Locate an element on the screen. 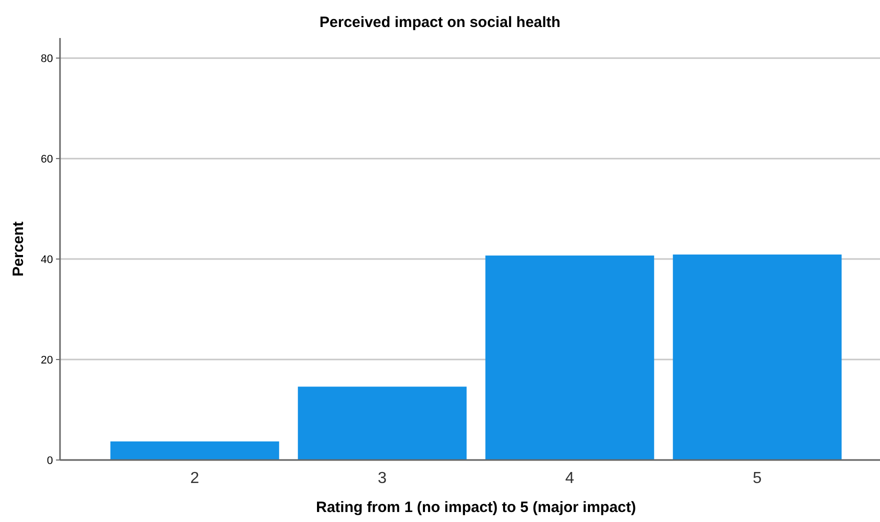  y-tick-label: 0 is located at coordinates (49, 460).